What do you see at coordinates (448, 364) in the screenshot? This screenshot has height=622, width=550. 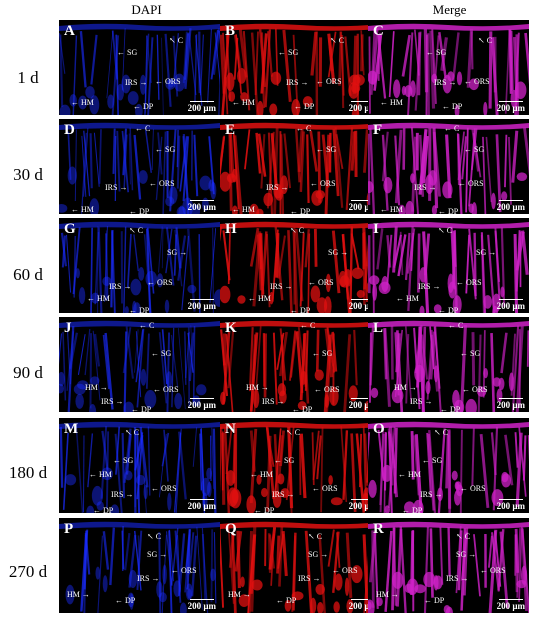 I see `merge-micrograph` at bounding box center [448, 364].